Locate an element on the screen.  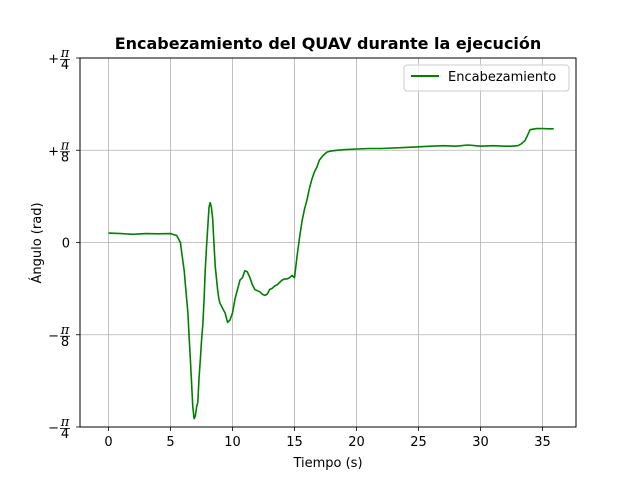
legend-box is located at coordinates (486, 78).